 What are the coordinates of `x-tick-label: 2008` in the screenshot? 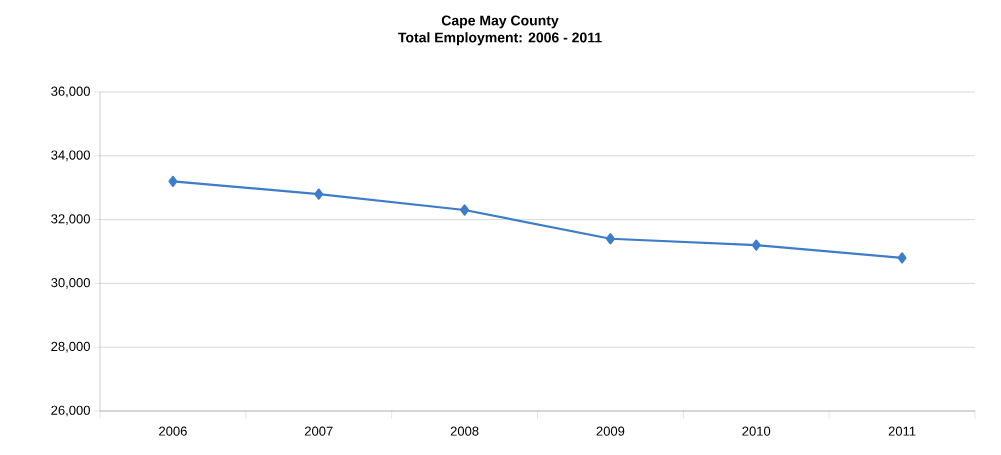 It's located at (464, 431).